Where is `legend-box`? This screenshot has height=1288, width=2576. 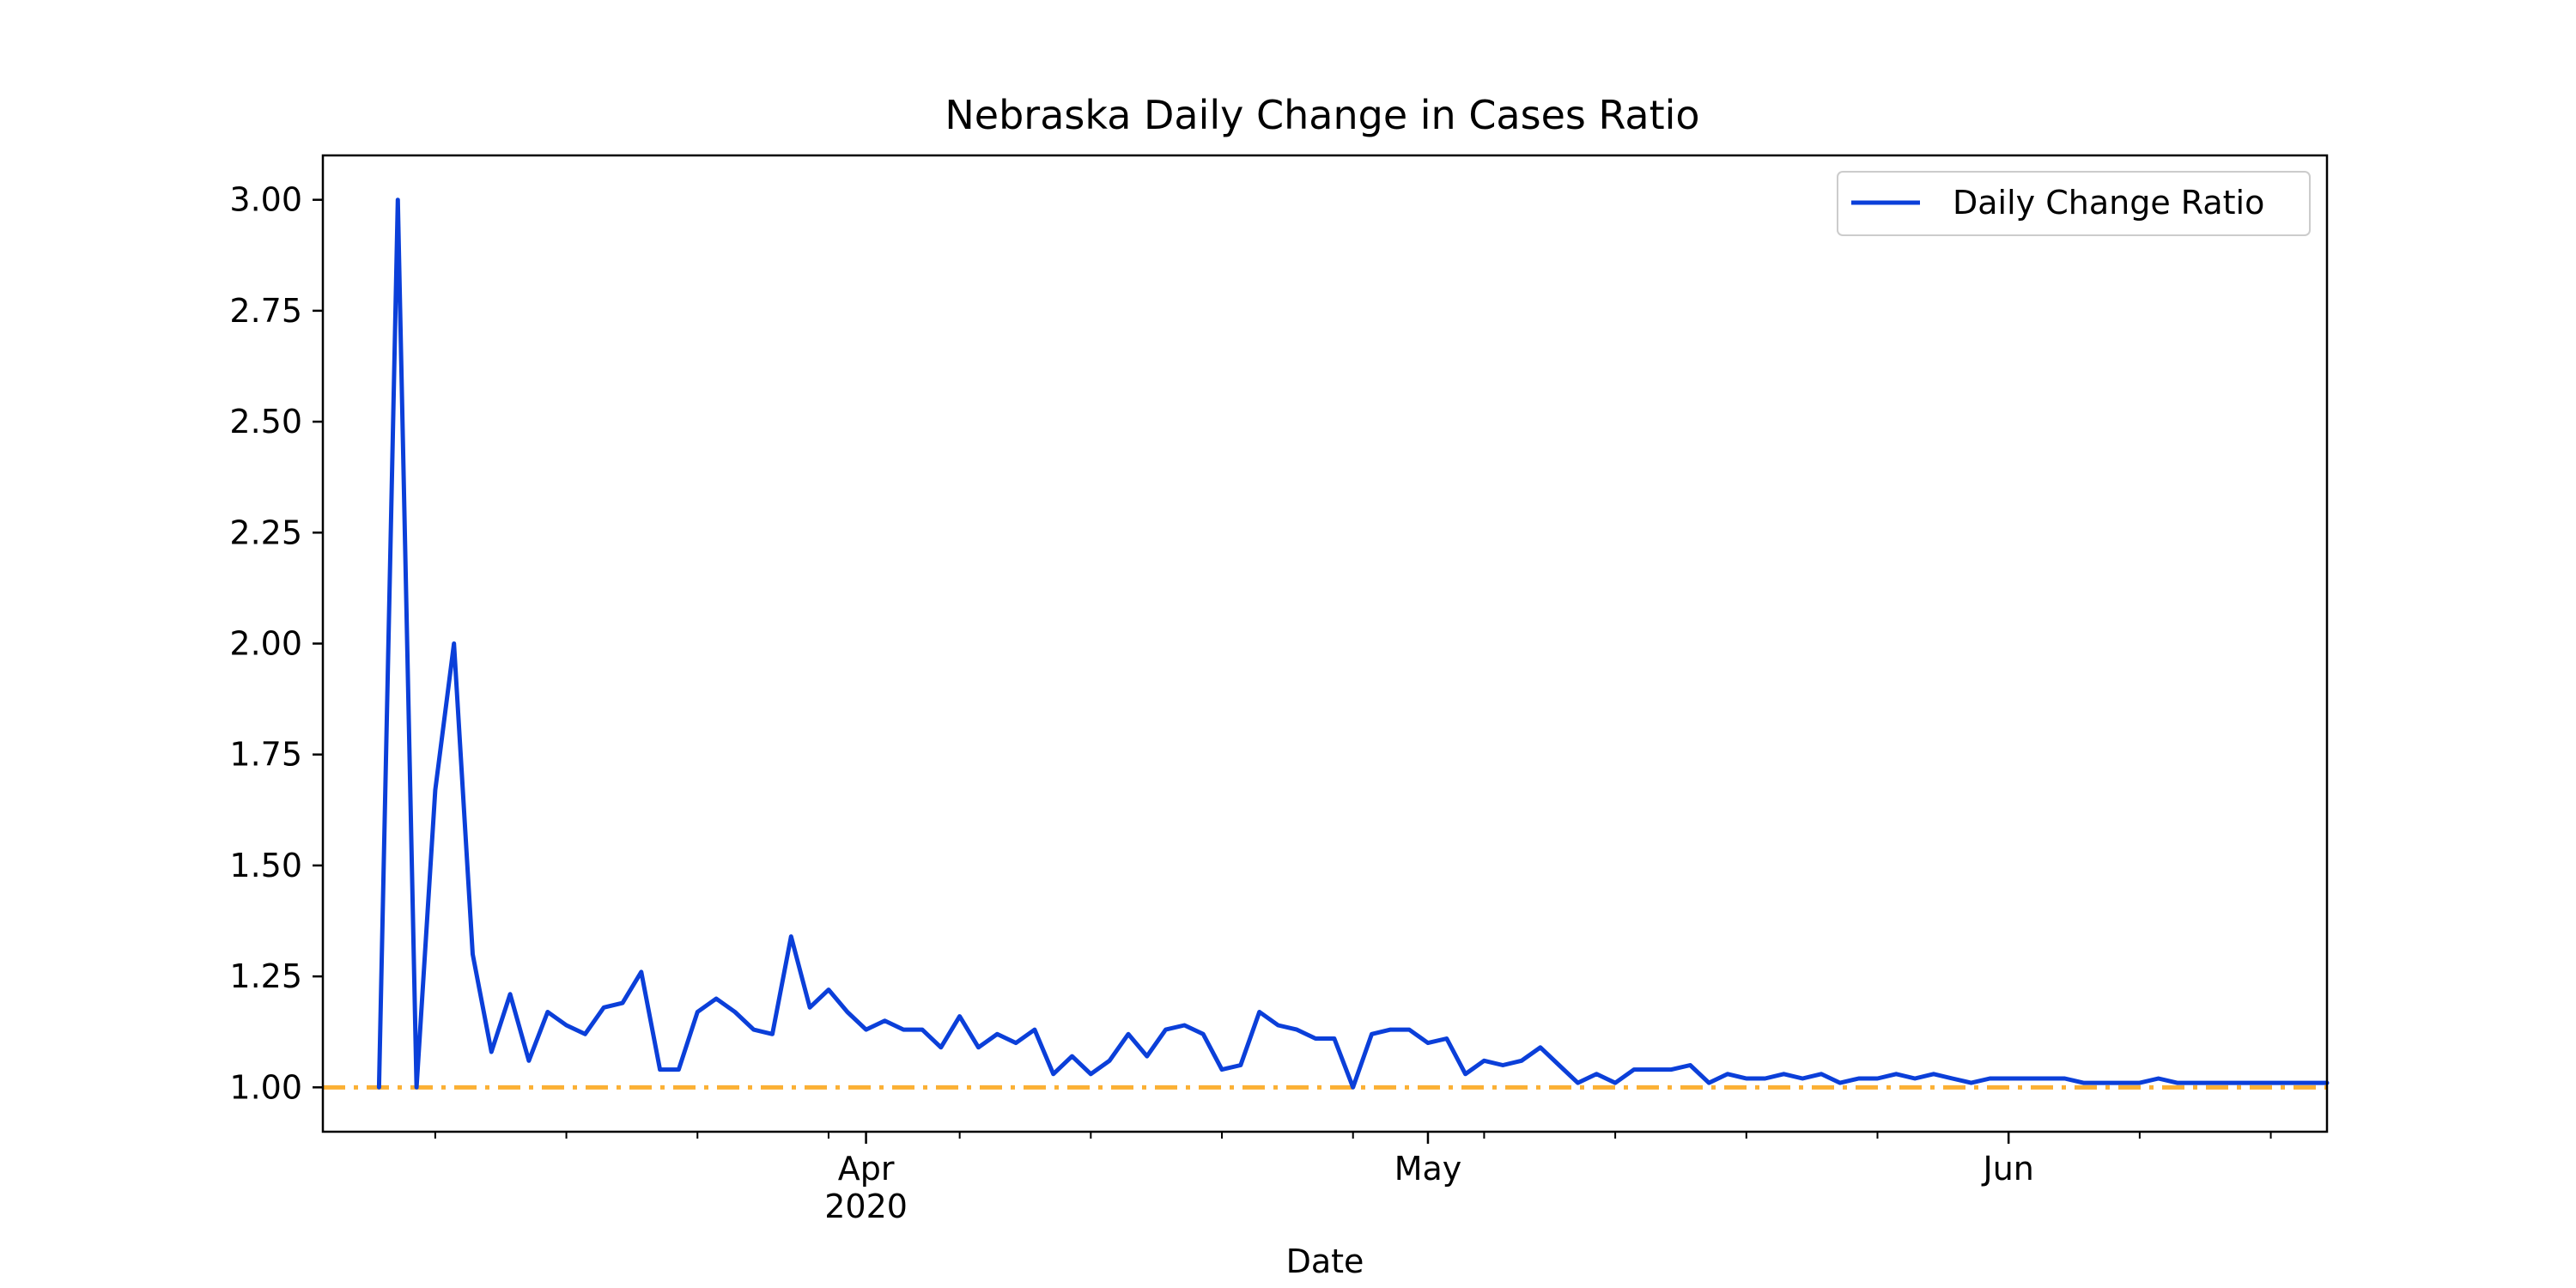
legend-box is located at coordinates (2074, 203).